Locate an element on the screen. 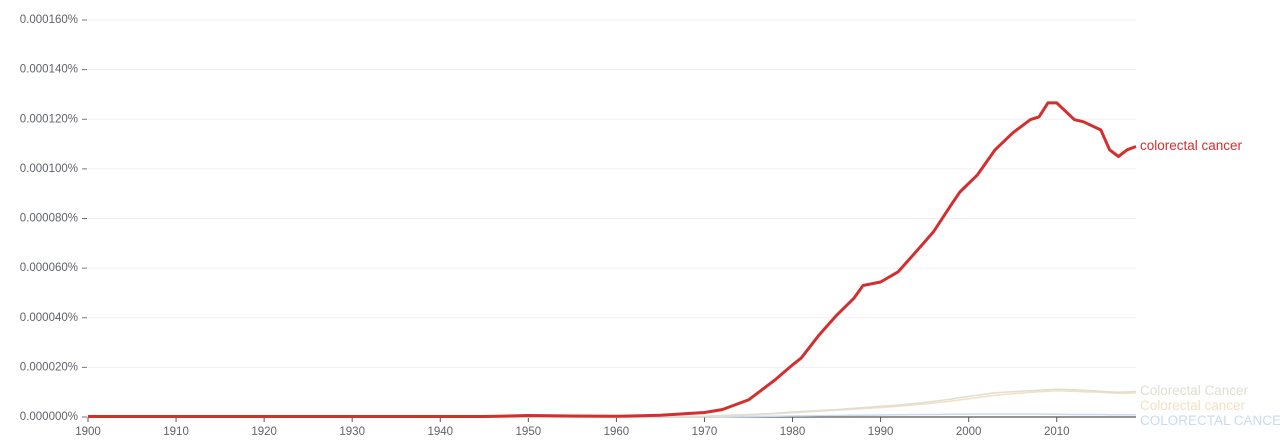 The height and width of the screenshot is (447, 1280). x-tick-label: 2000 is located at coordinates (969, 432).